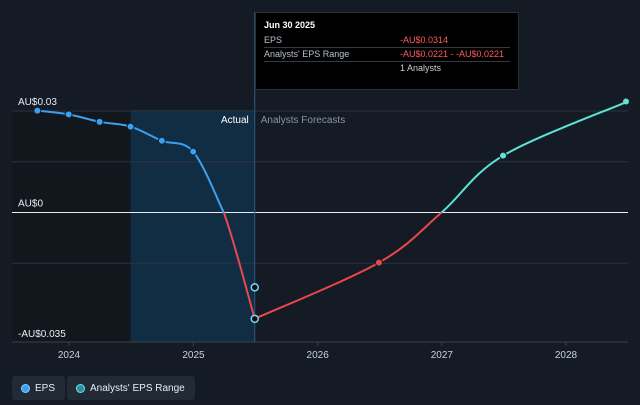 The width and height of the screenshot is (640, 405). What do you see at coordinates (80, 388) in the screenshot?
I see `legend-range-dot-icon` at bounding box center [80, 388].